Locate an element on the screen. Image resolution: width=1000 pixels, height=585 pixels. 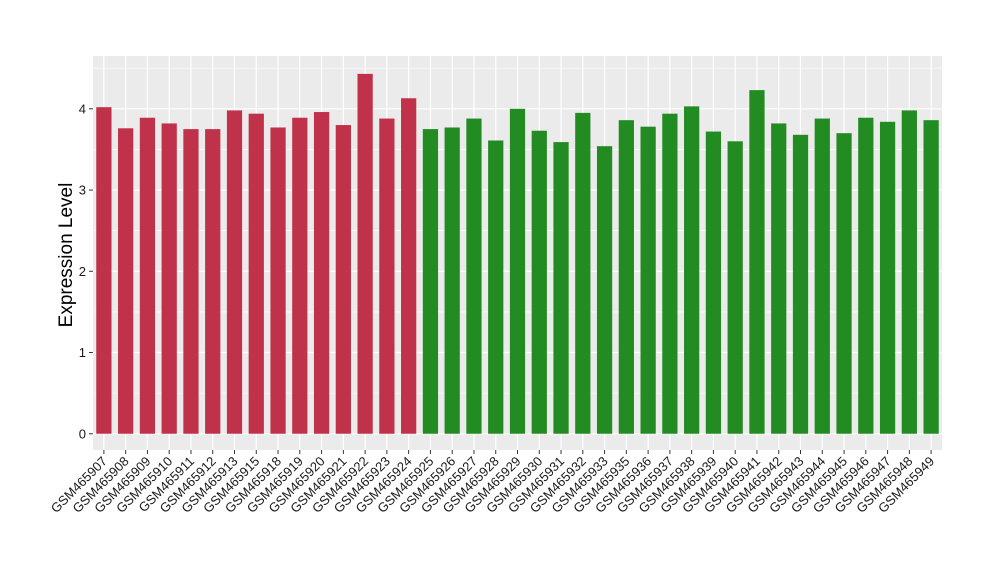
bar-GSM465912 is located at coordinates (213, 281).